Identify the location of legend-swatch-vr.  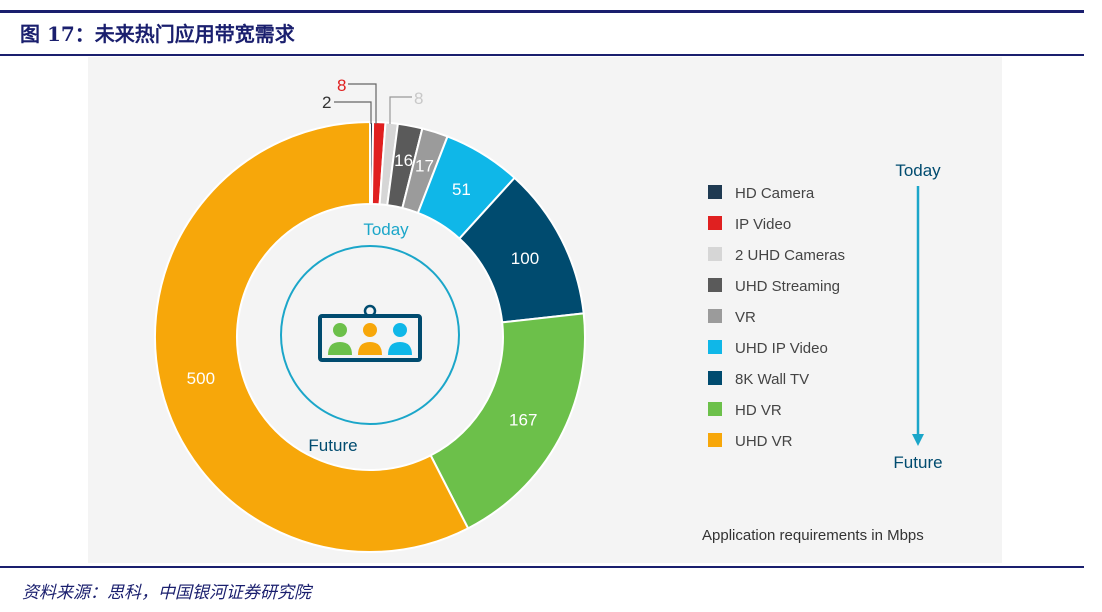
(715, 316).